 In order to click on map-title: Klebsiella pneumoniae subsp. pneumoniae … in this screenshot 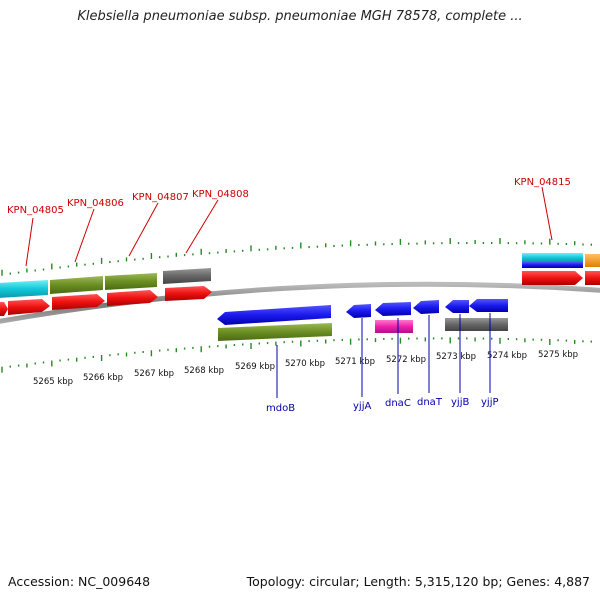, I will do `click(300, 16)`.